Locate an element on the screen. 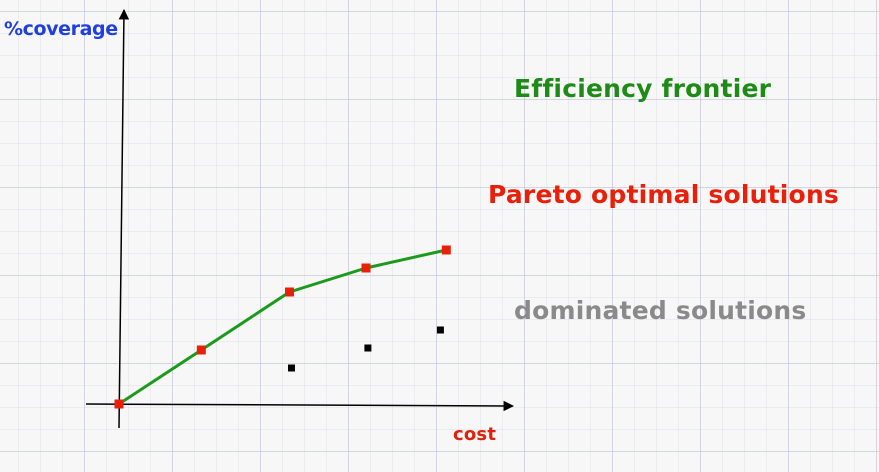  legend-efficiency-frontier: Efficiency frontier is located at coordinates (643, 88).